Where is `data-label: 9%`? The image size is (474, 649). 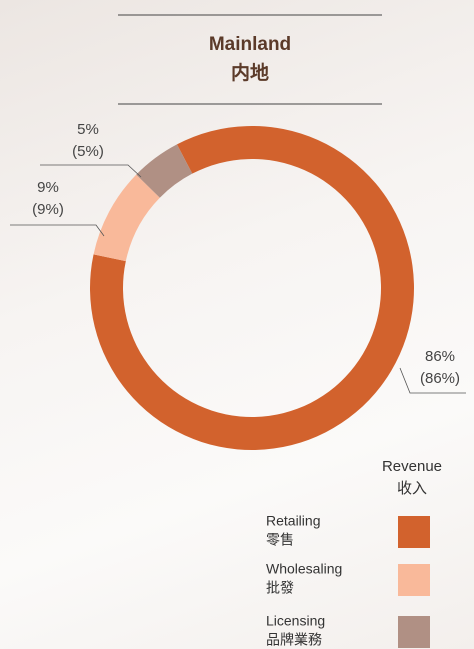 data-label: 9% is located at coordinates (48, 187).